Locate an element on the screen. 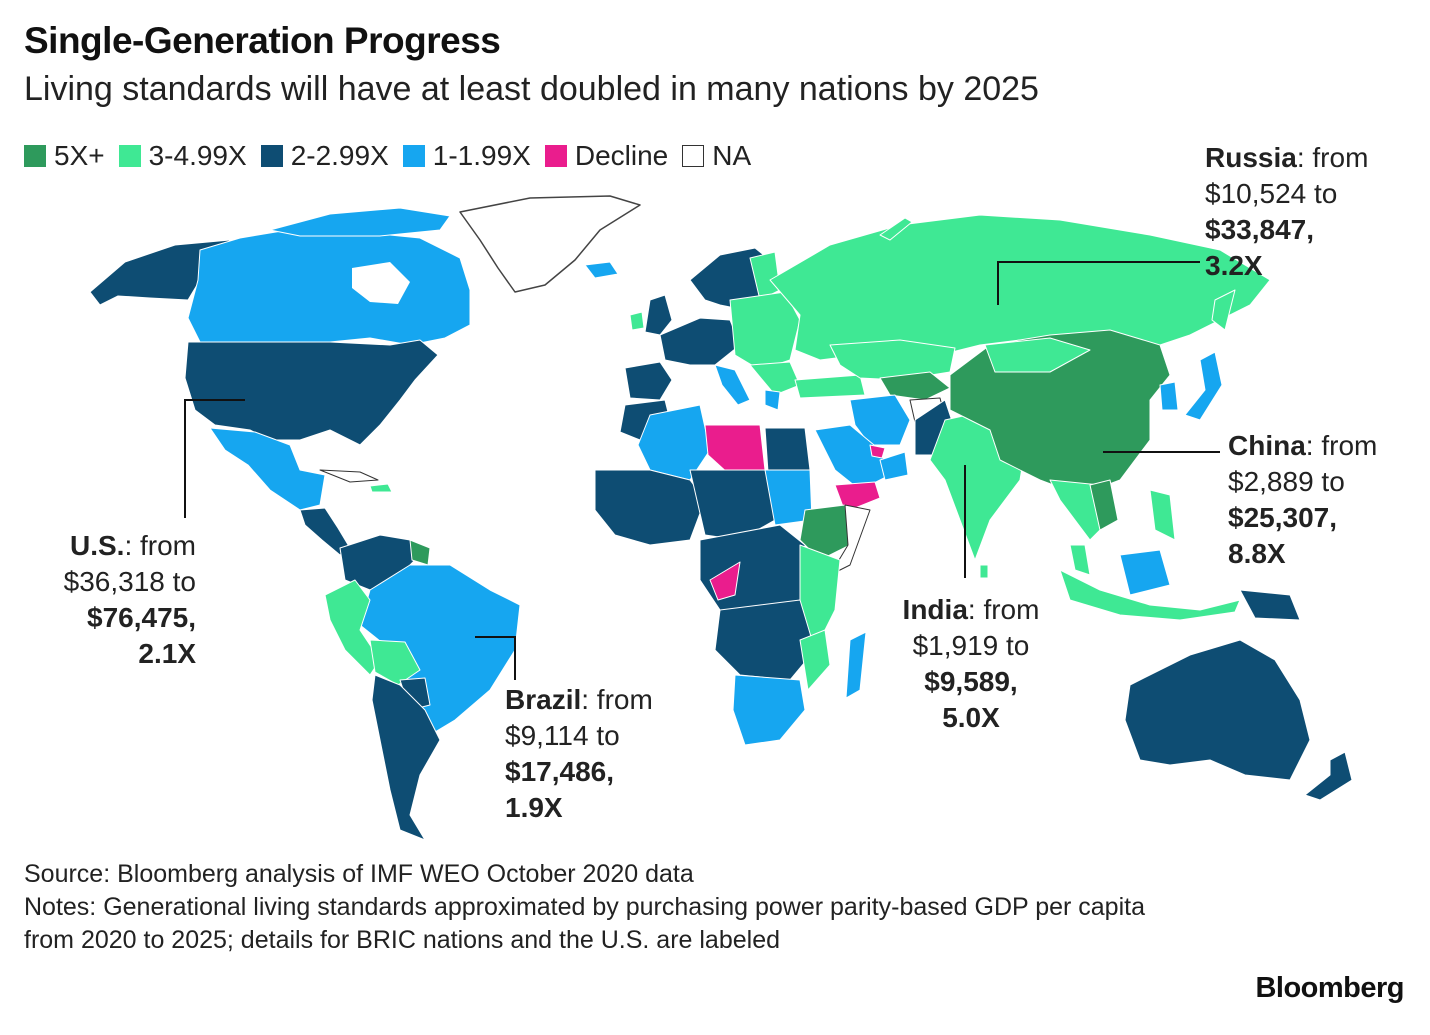  chart-title: Single-Generation Progress is located at coordinates (262, 40).